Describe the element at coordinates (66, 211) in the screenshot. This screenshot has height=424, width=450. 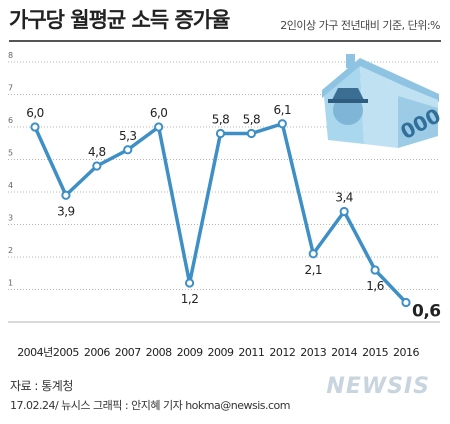
I see `data-label: 3,9` at that location.